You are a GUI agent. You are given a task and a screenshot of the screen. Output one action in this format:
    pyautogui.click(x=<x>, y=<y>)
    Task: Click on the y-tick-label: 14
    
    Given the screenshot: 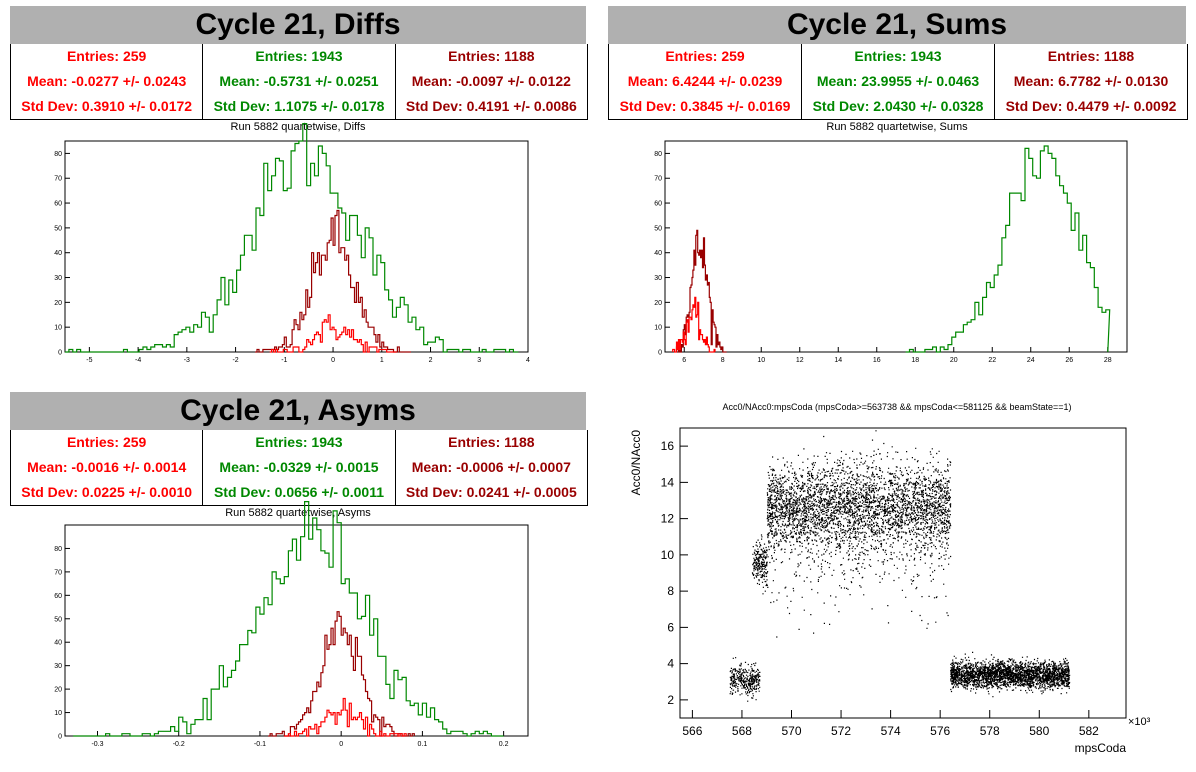 What is the action you would take?
    pyautogui.click(x=668, y=482)
    